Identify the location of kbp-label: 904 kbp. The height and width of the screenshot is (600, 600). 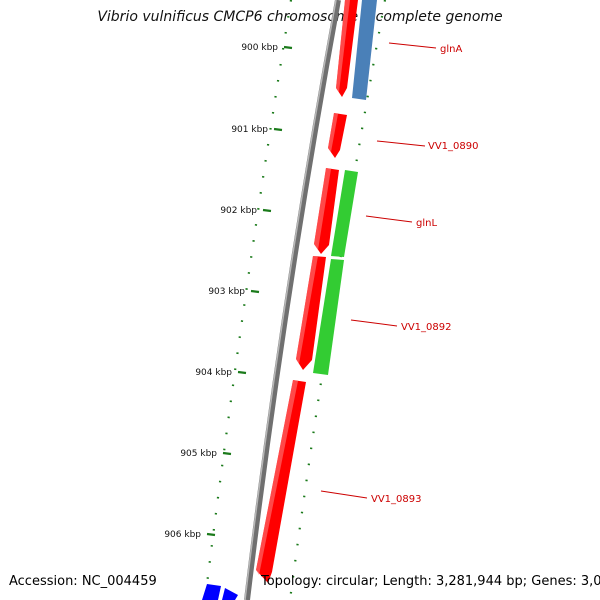
(213, 373).